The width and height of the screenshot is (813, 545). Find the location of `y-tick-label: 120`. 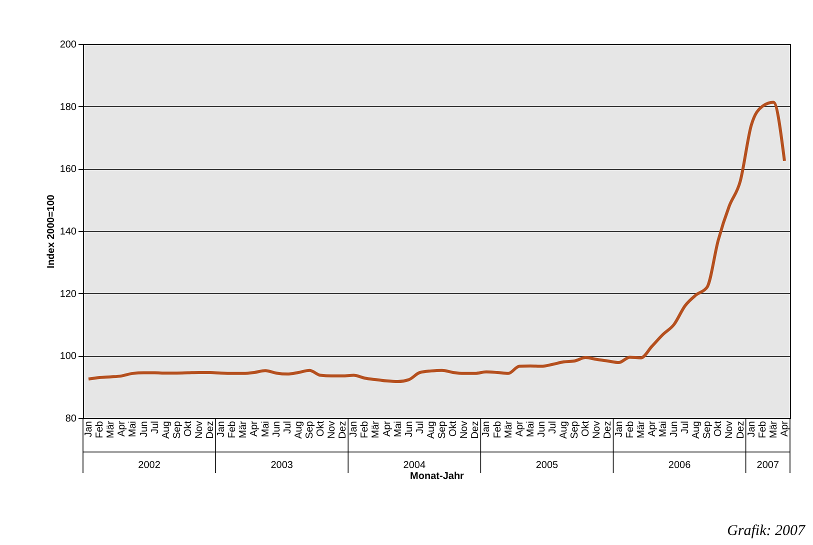

y-tick-label: 120 is located at coordinates (68, 294).